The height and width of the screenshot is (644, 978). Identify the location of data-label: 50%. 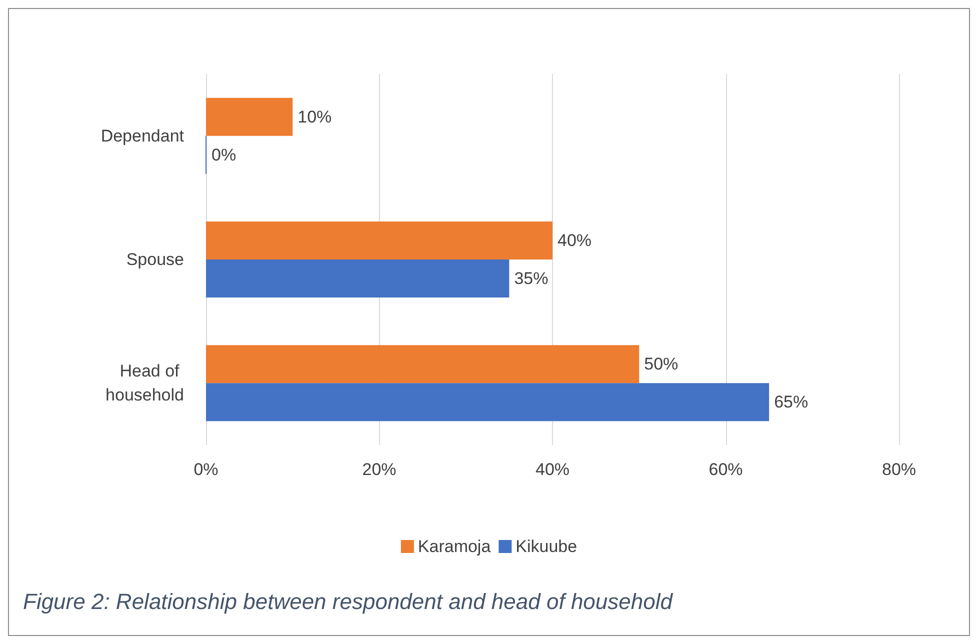
(661, 364).